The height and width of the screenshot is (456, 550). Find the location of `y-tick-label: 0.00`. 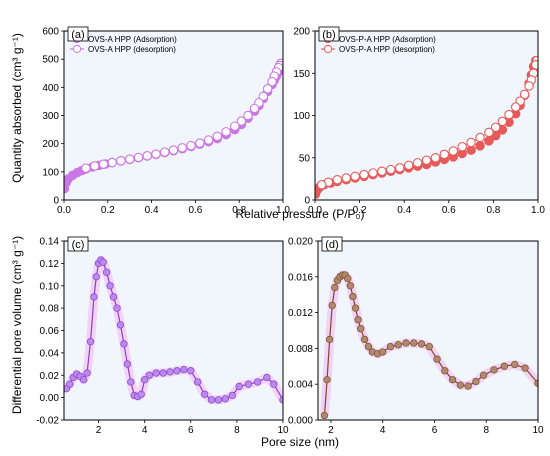

y-tick-label: 0.00 is located at coordinates (50, 398).